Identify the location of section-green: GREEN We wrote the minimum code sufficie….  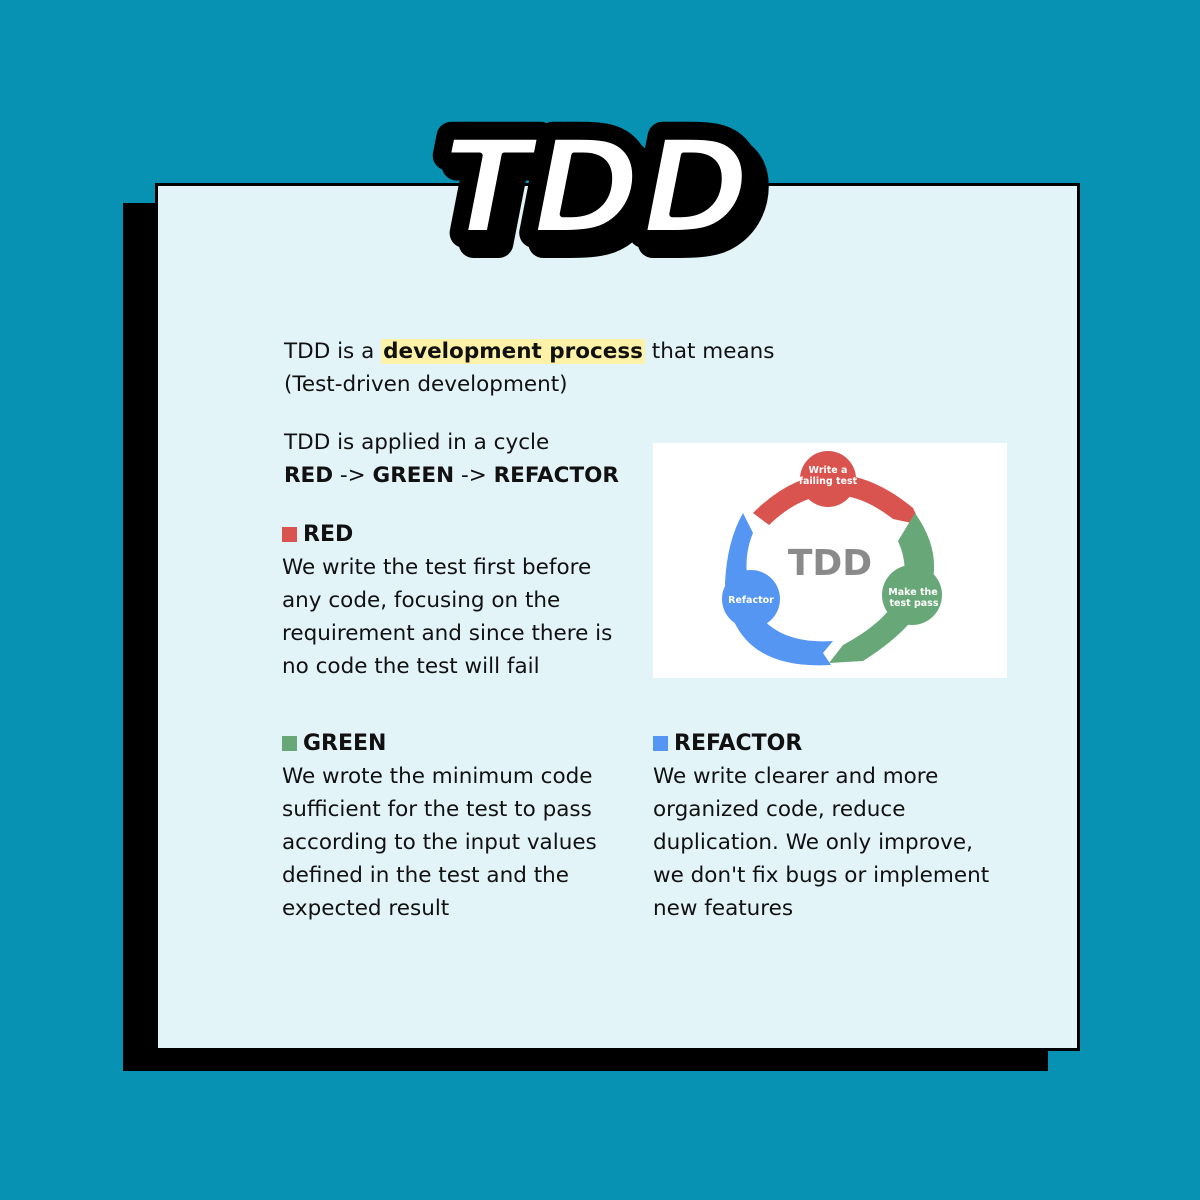
(457, 825).